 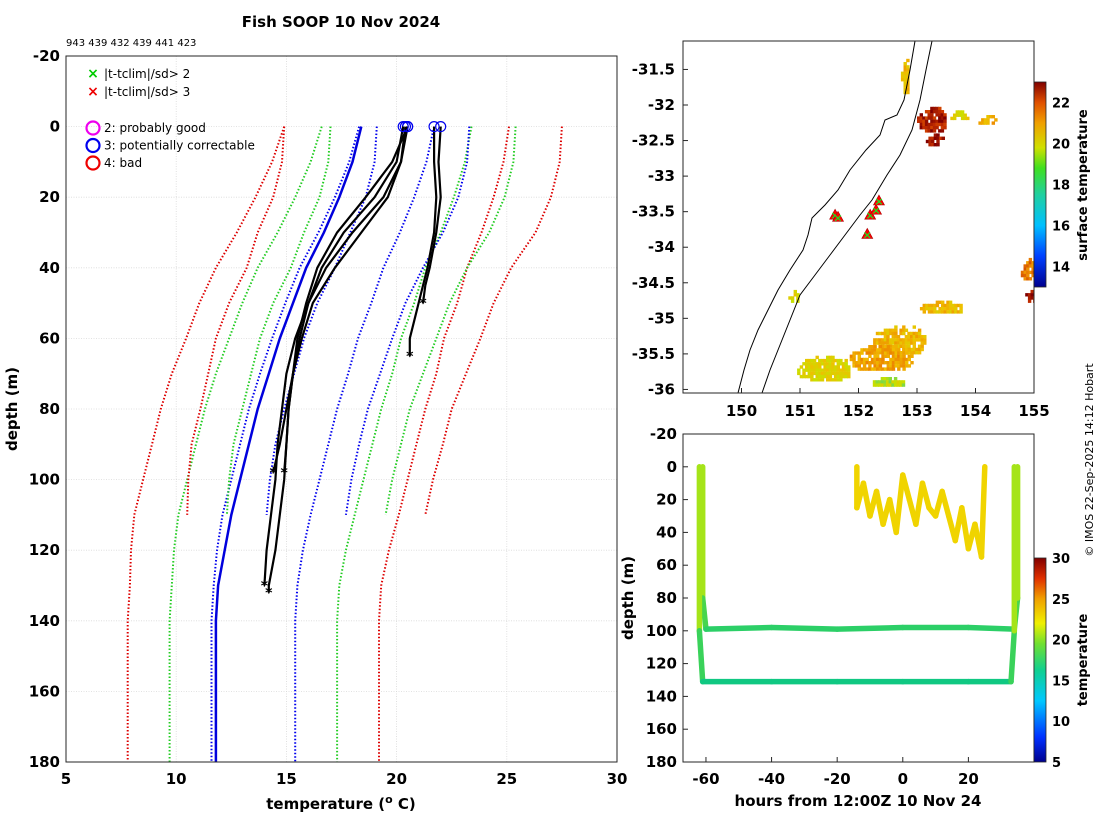 What do you see at coordinates (741, 411) in the screenshot?
I see `map-x-tick-label: 150` at bounding box center [741, 411].